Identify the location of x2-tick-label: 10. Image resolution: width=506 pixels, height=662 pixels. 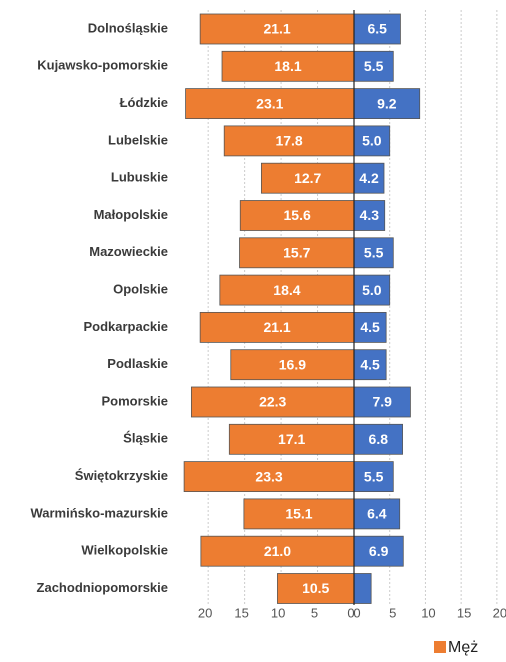
(428, 612).